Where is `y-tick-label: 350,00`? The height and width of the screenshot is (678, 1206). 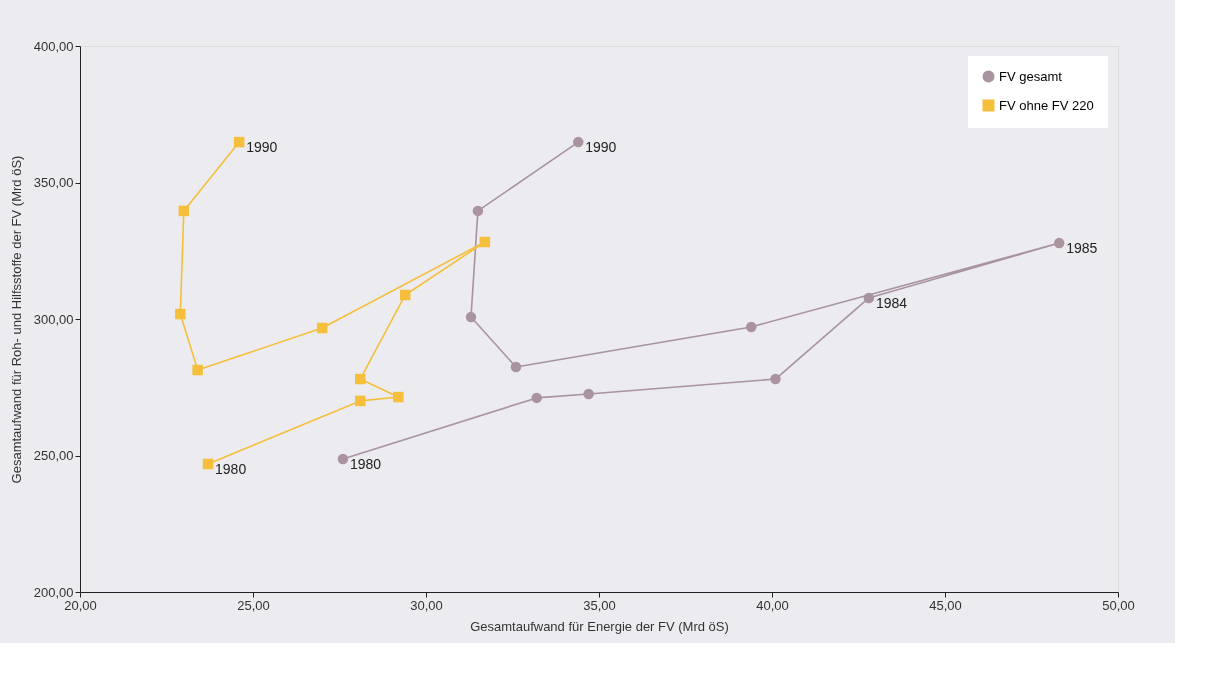 y-tick-label: 350,00 is located at coordinates (53, 182).